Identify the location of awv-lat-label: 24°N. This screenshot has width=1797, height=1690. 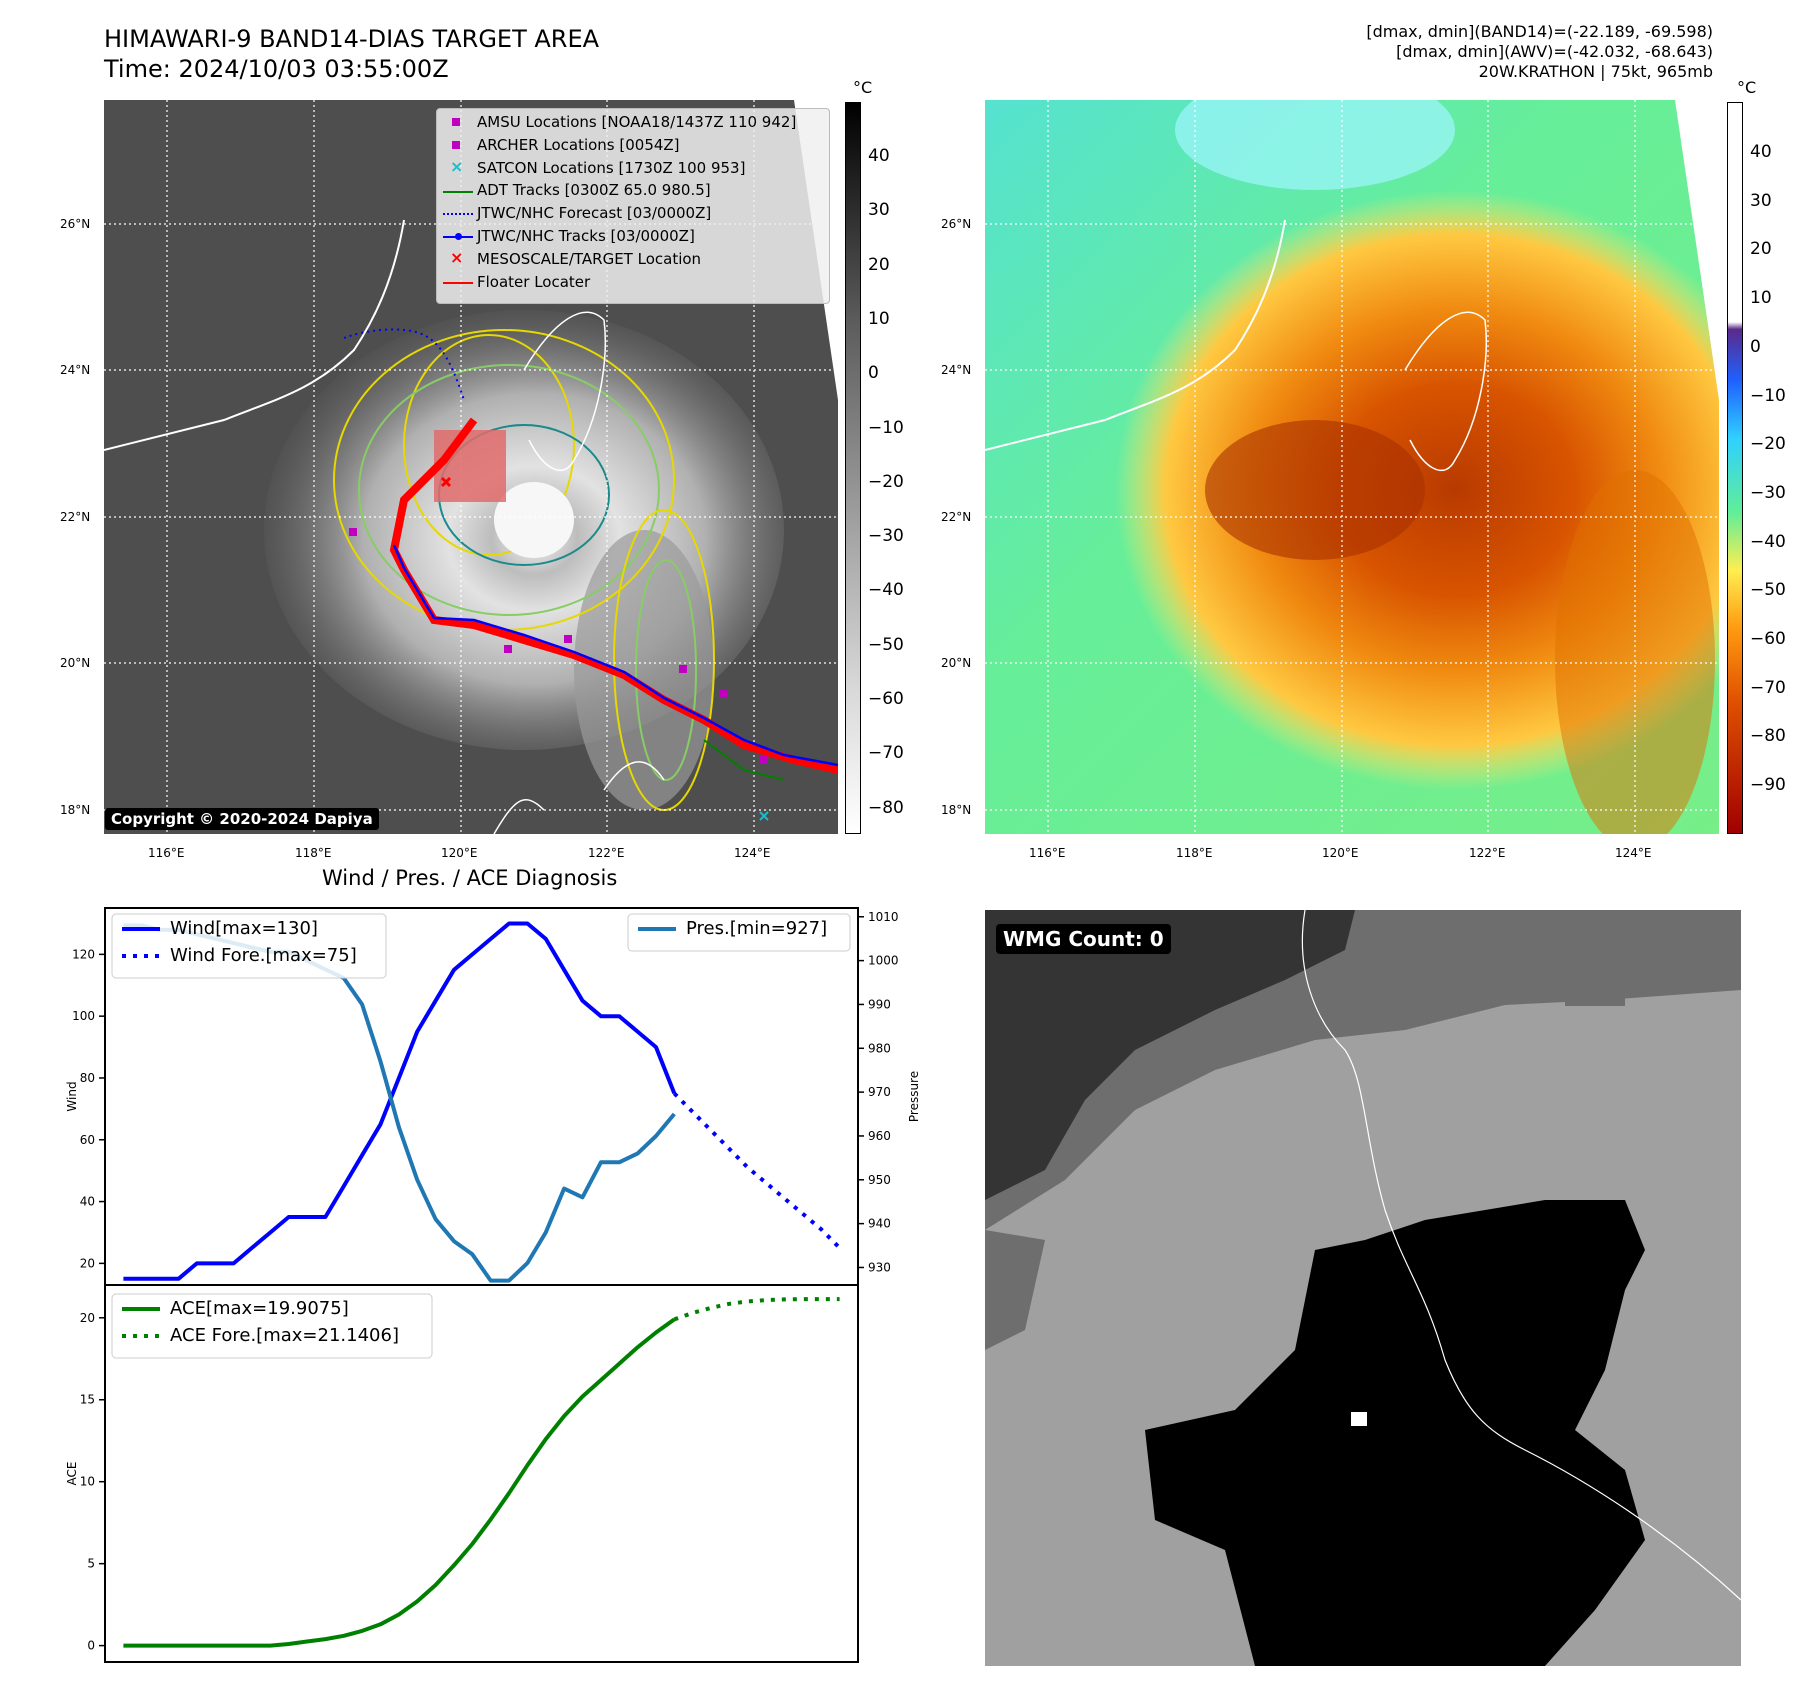
(956, 370).